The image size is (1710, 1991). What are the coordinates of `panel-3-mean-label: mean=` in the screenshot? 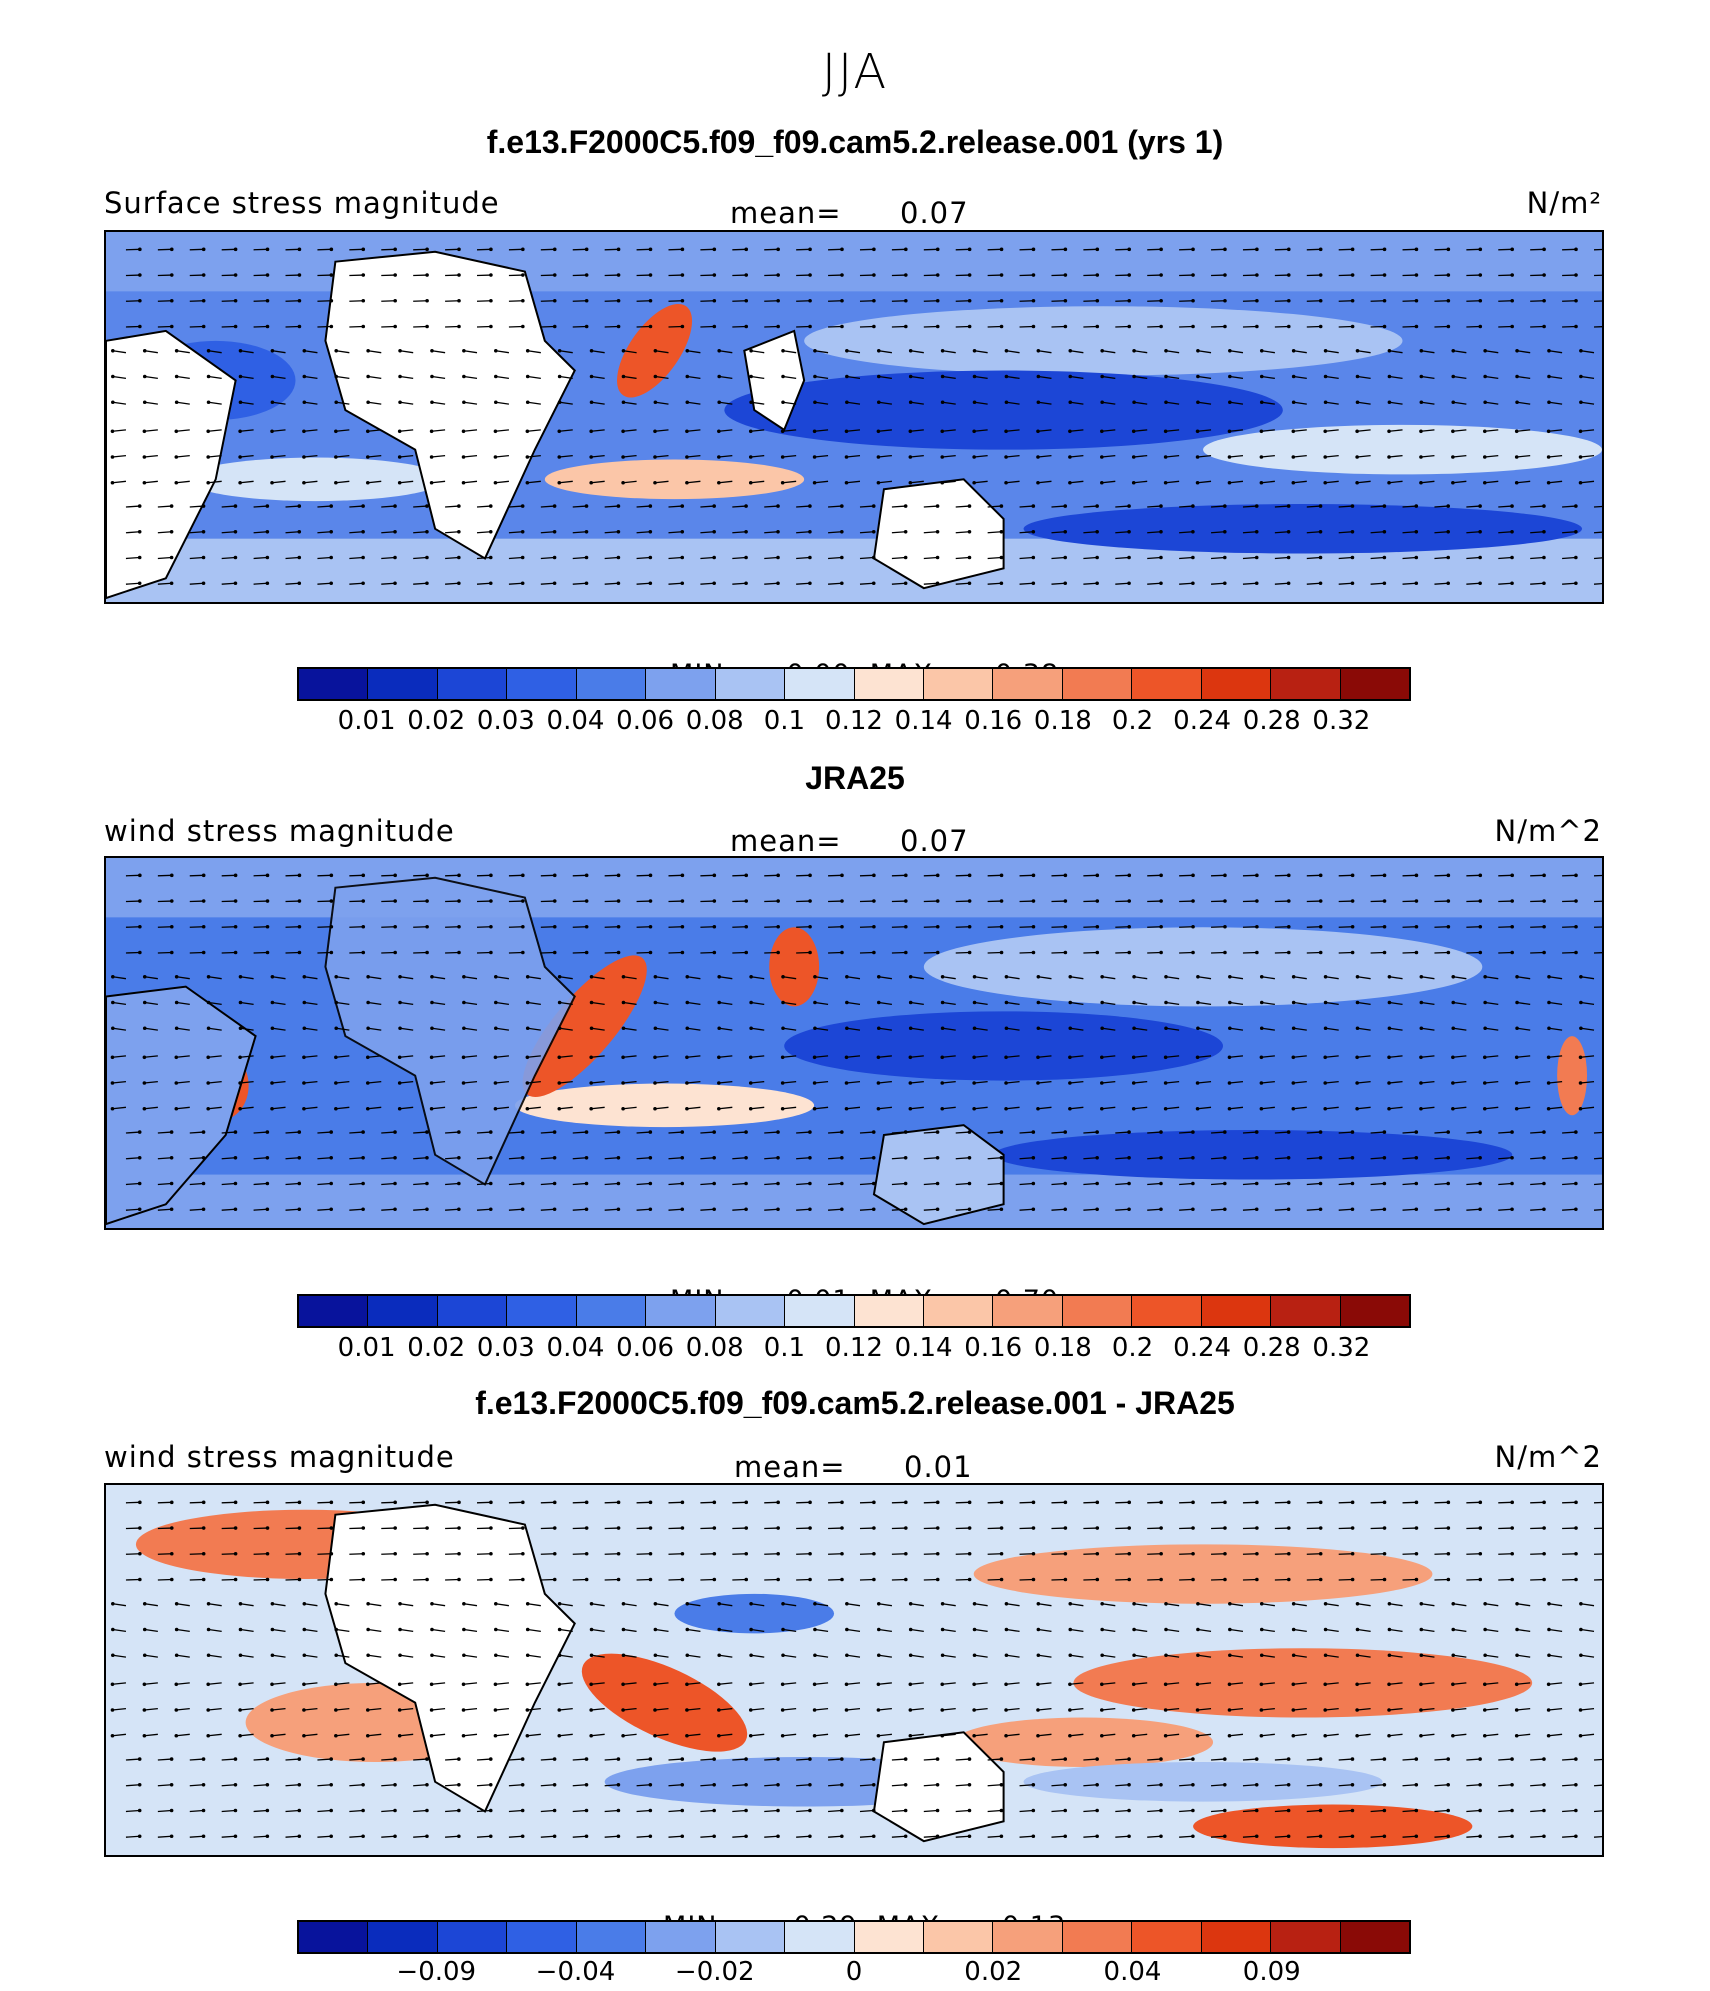 It's located at (790, 1467).